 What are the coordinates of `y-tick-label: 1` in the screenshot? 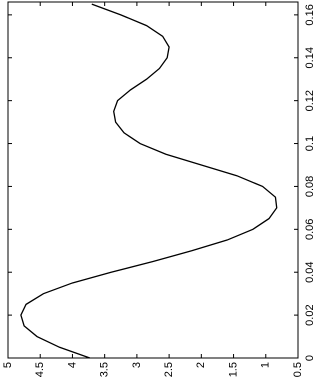 It's located at (266, 365).